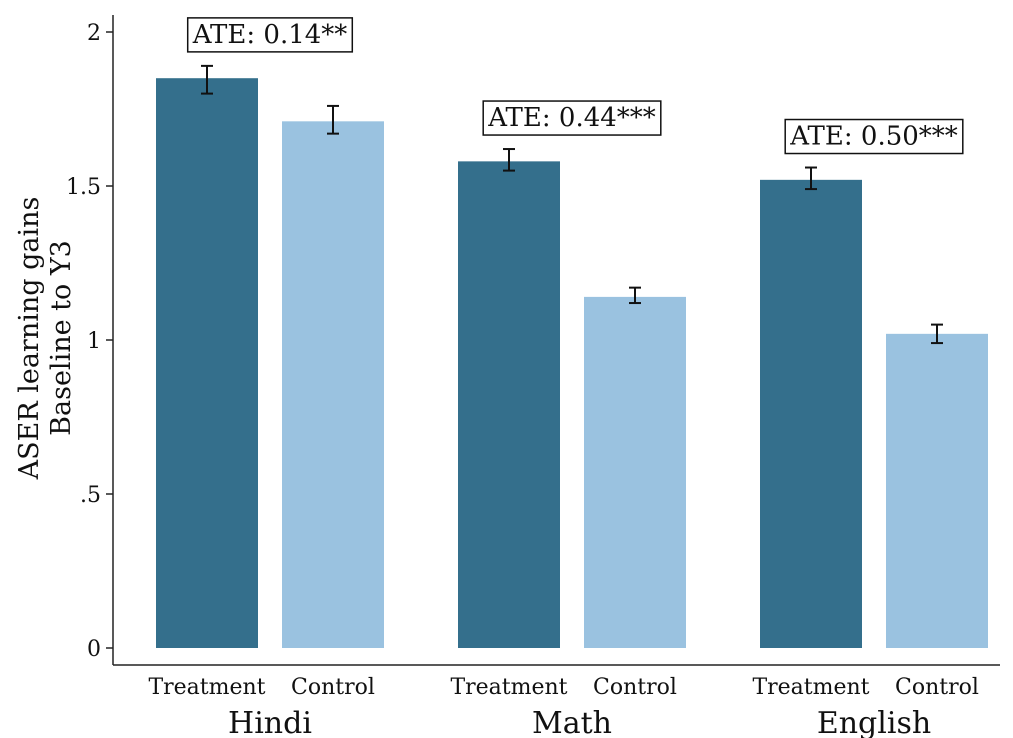  I want to click on bar-english-treatment, so click(811, 413).